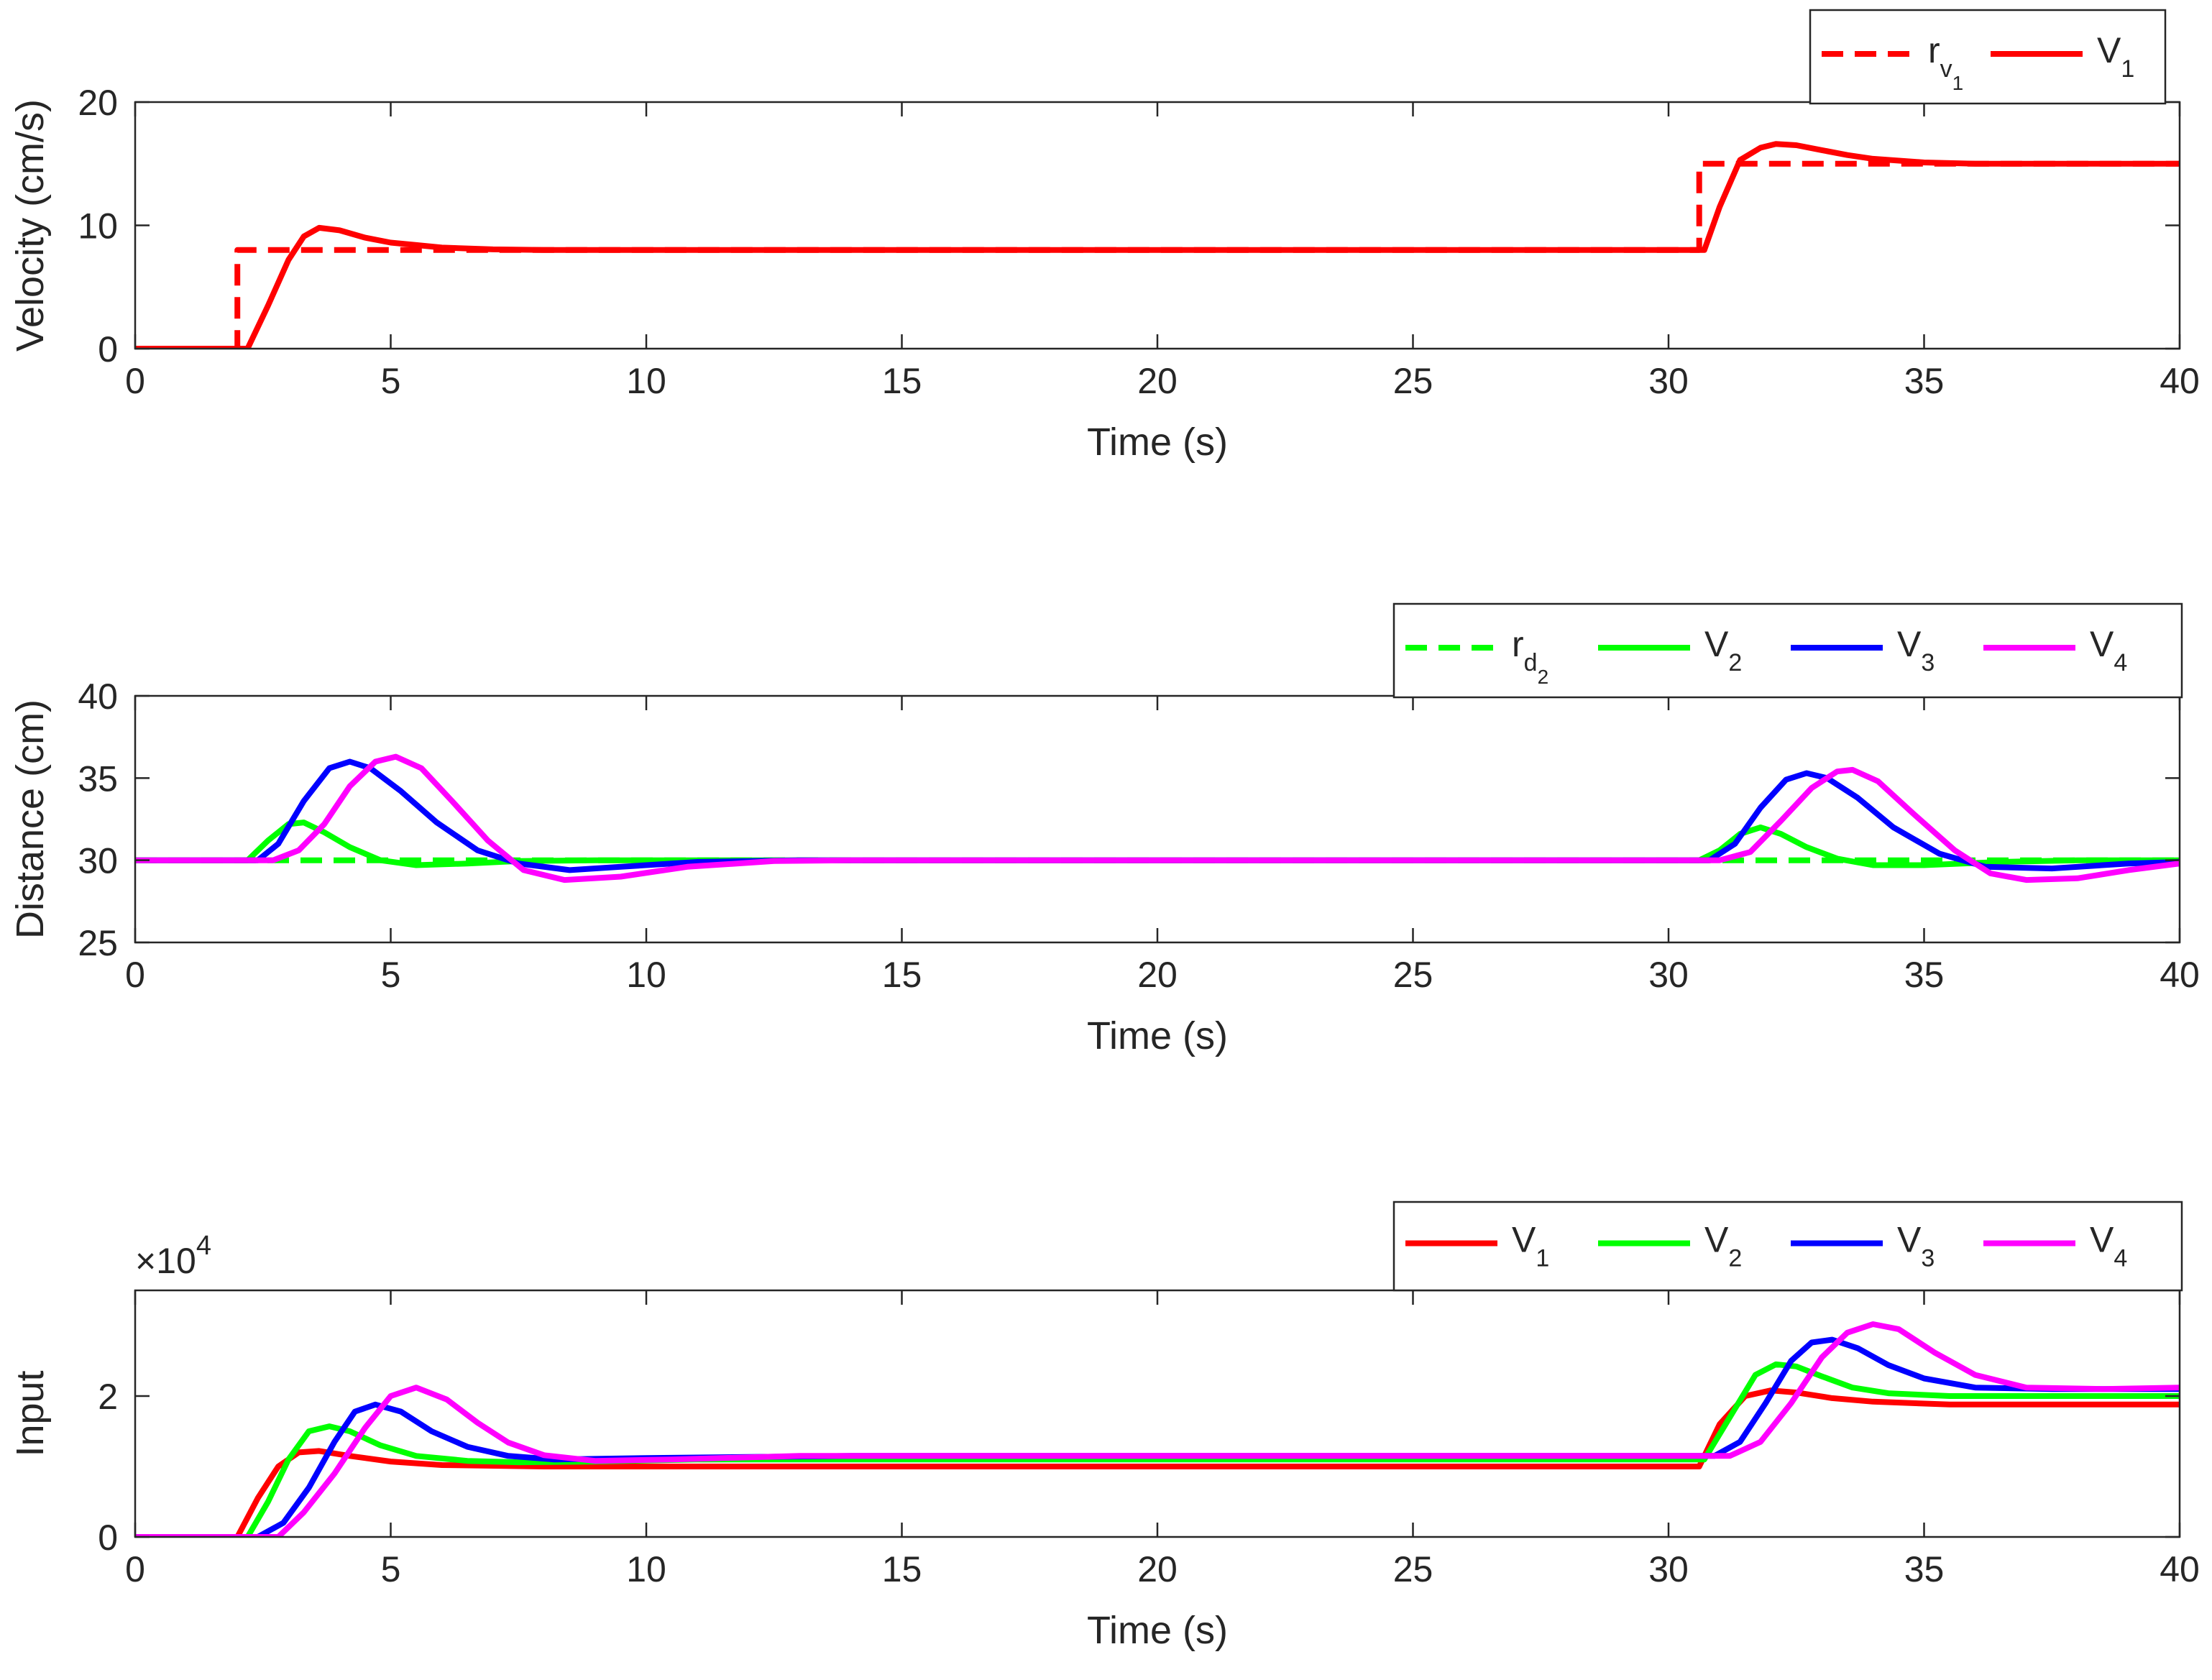  Describe the element at coordinates (98, 943) in the screenshot. I see `y-tick-label: 25` at that location.